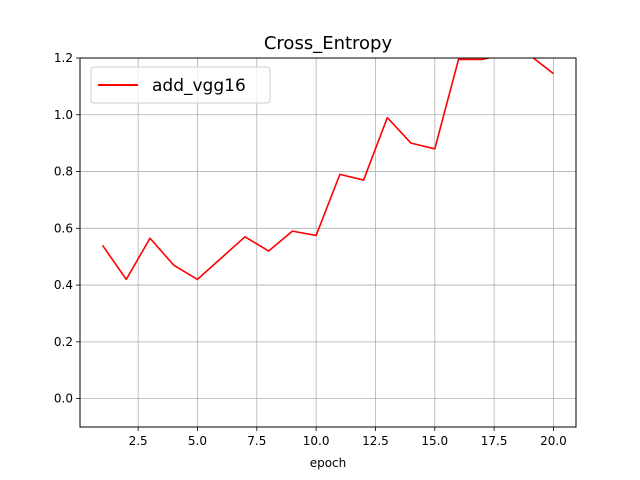 The image size is (640, 480). What do you see at coordinates (434, 441) in the screenshot?
I see `x-tick-label: 15.0` at bounding box center [434, 441].